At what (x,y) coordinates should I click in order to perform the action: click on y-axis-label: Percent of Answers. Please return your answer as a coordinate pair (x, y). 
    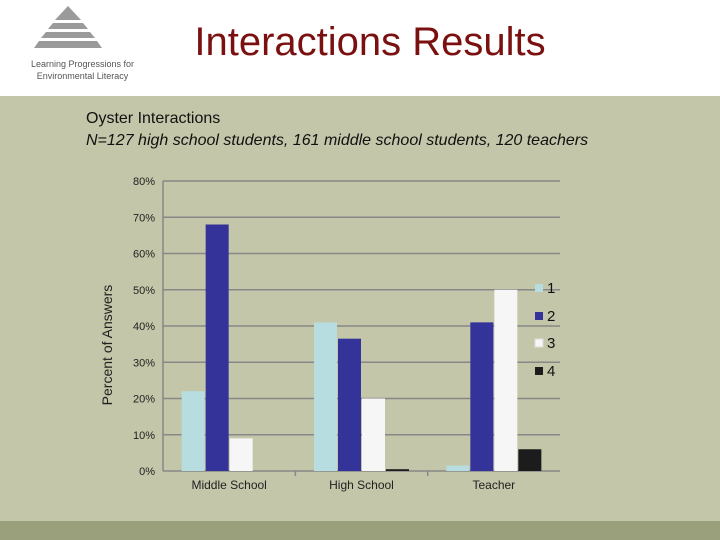
    Looking at the image, I should click on (107, 345).